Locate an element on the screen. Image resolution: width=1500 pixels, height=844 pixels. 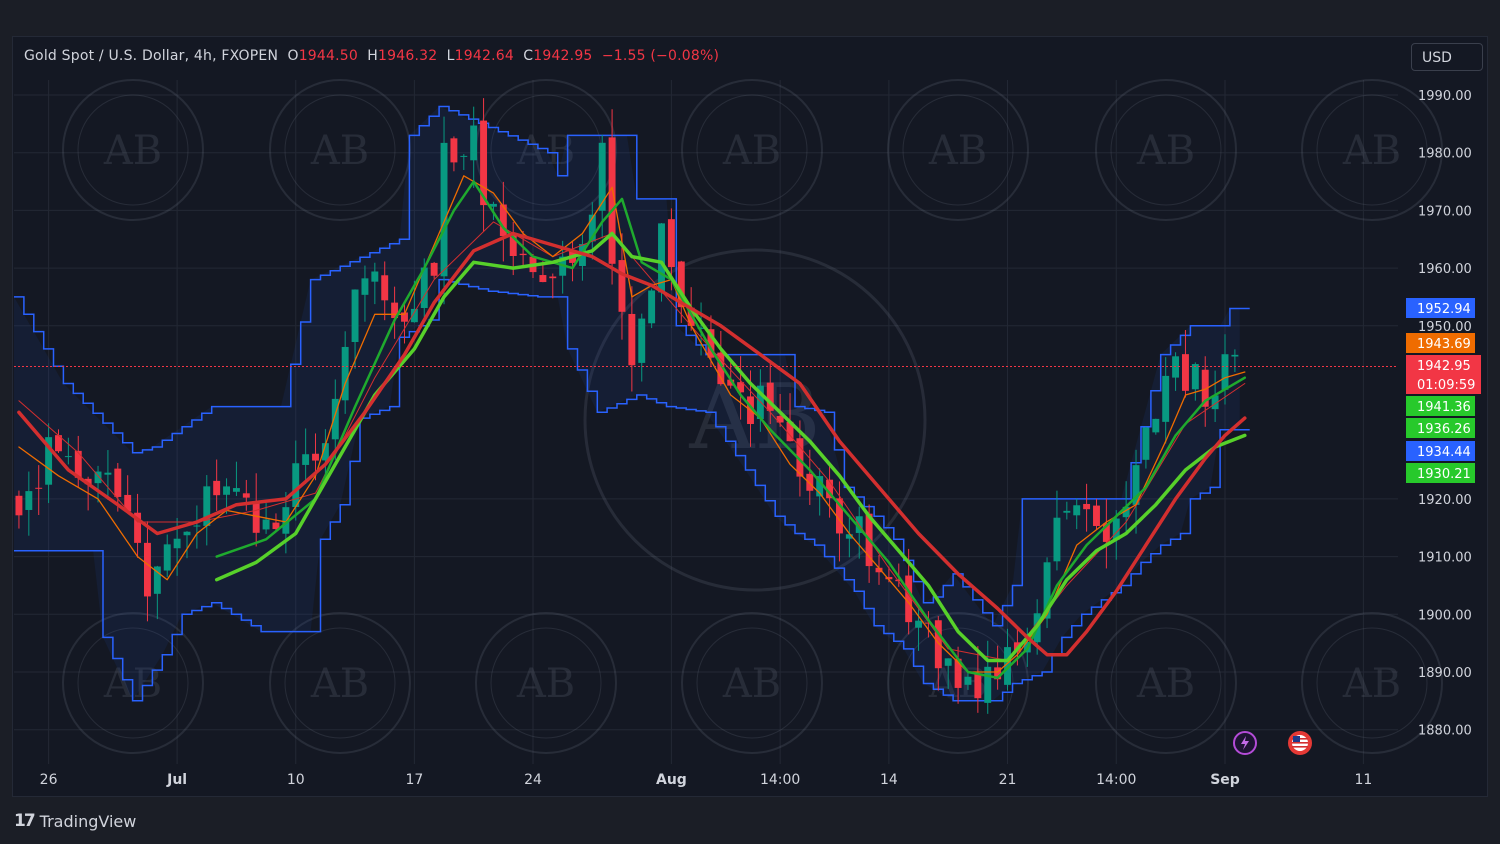
high-value: 1946.32 is located at coordinates (408, 56).